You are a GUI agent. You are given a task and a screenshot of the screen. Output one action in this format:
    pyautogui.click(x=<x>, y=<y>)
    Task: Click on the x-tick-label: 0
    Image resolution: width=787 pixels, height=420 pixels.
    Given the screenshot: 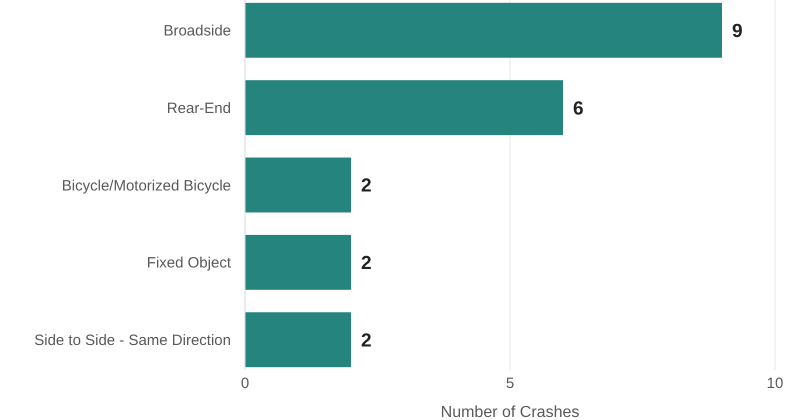 What is the action you would take?
    pyautogui.click(x=245, y=383)
    